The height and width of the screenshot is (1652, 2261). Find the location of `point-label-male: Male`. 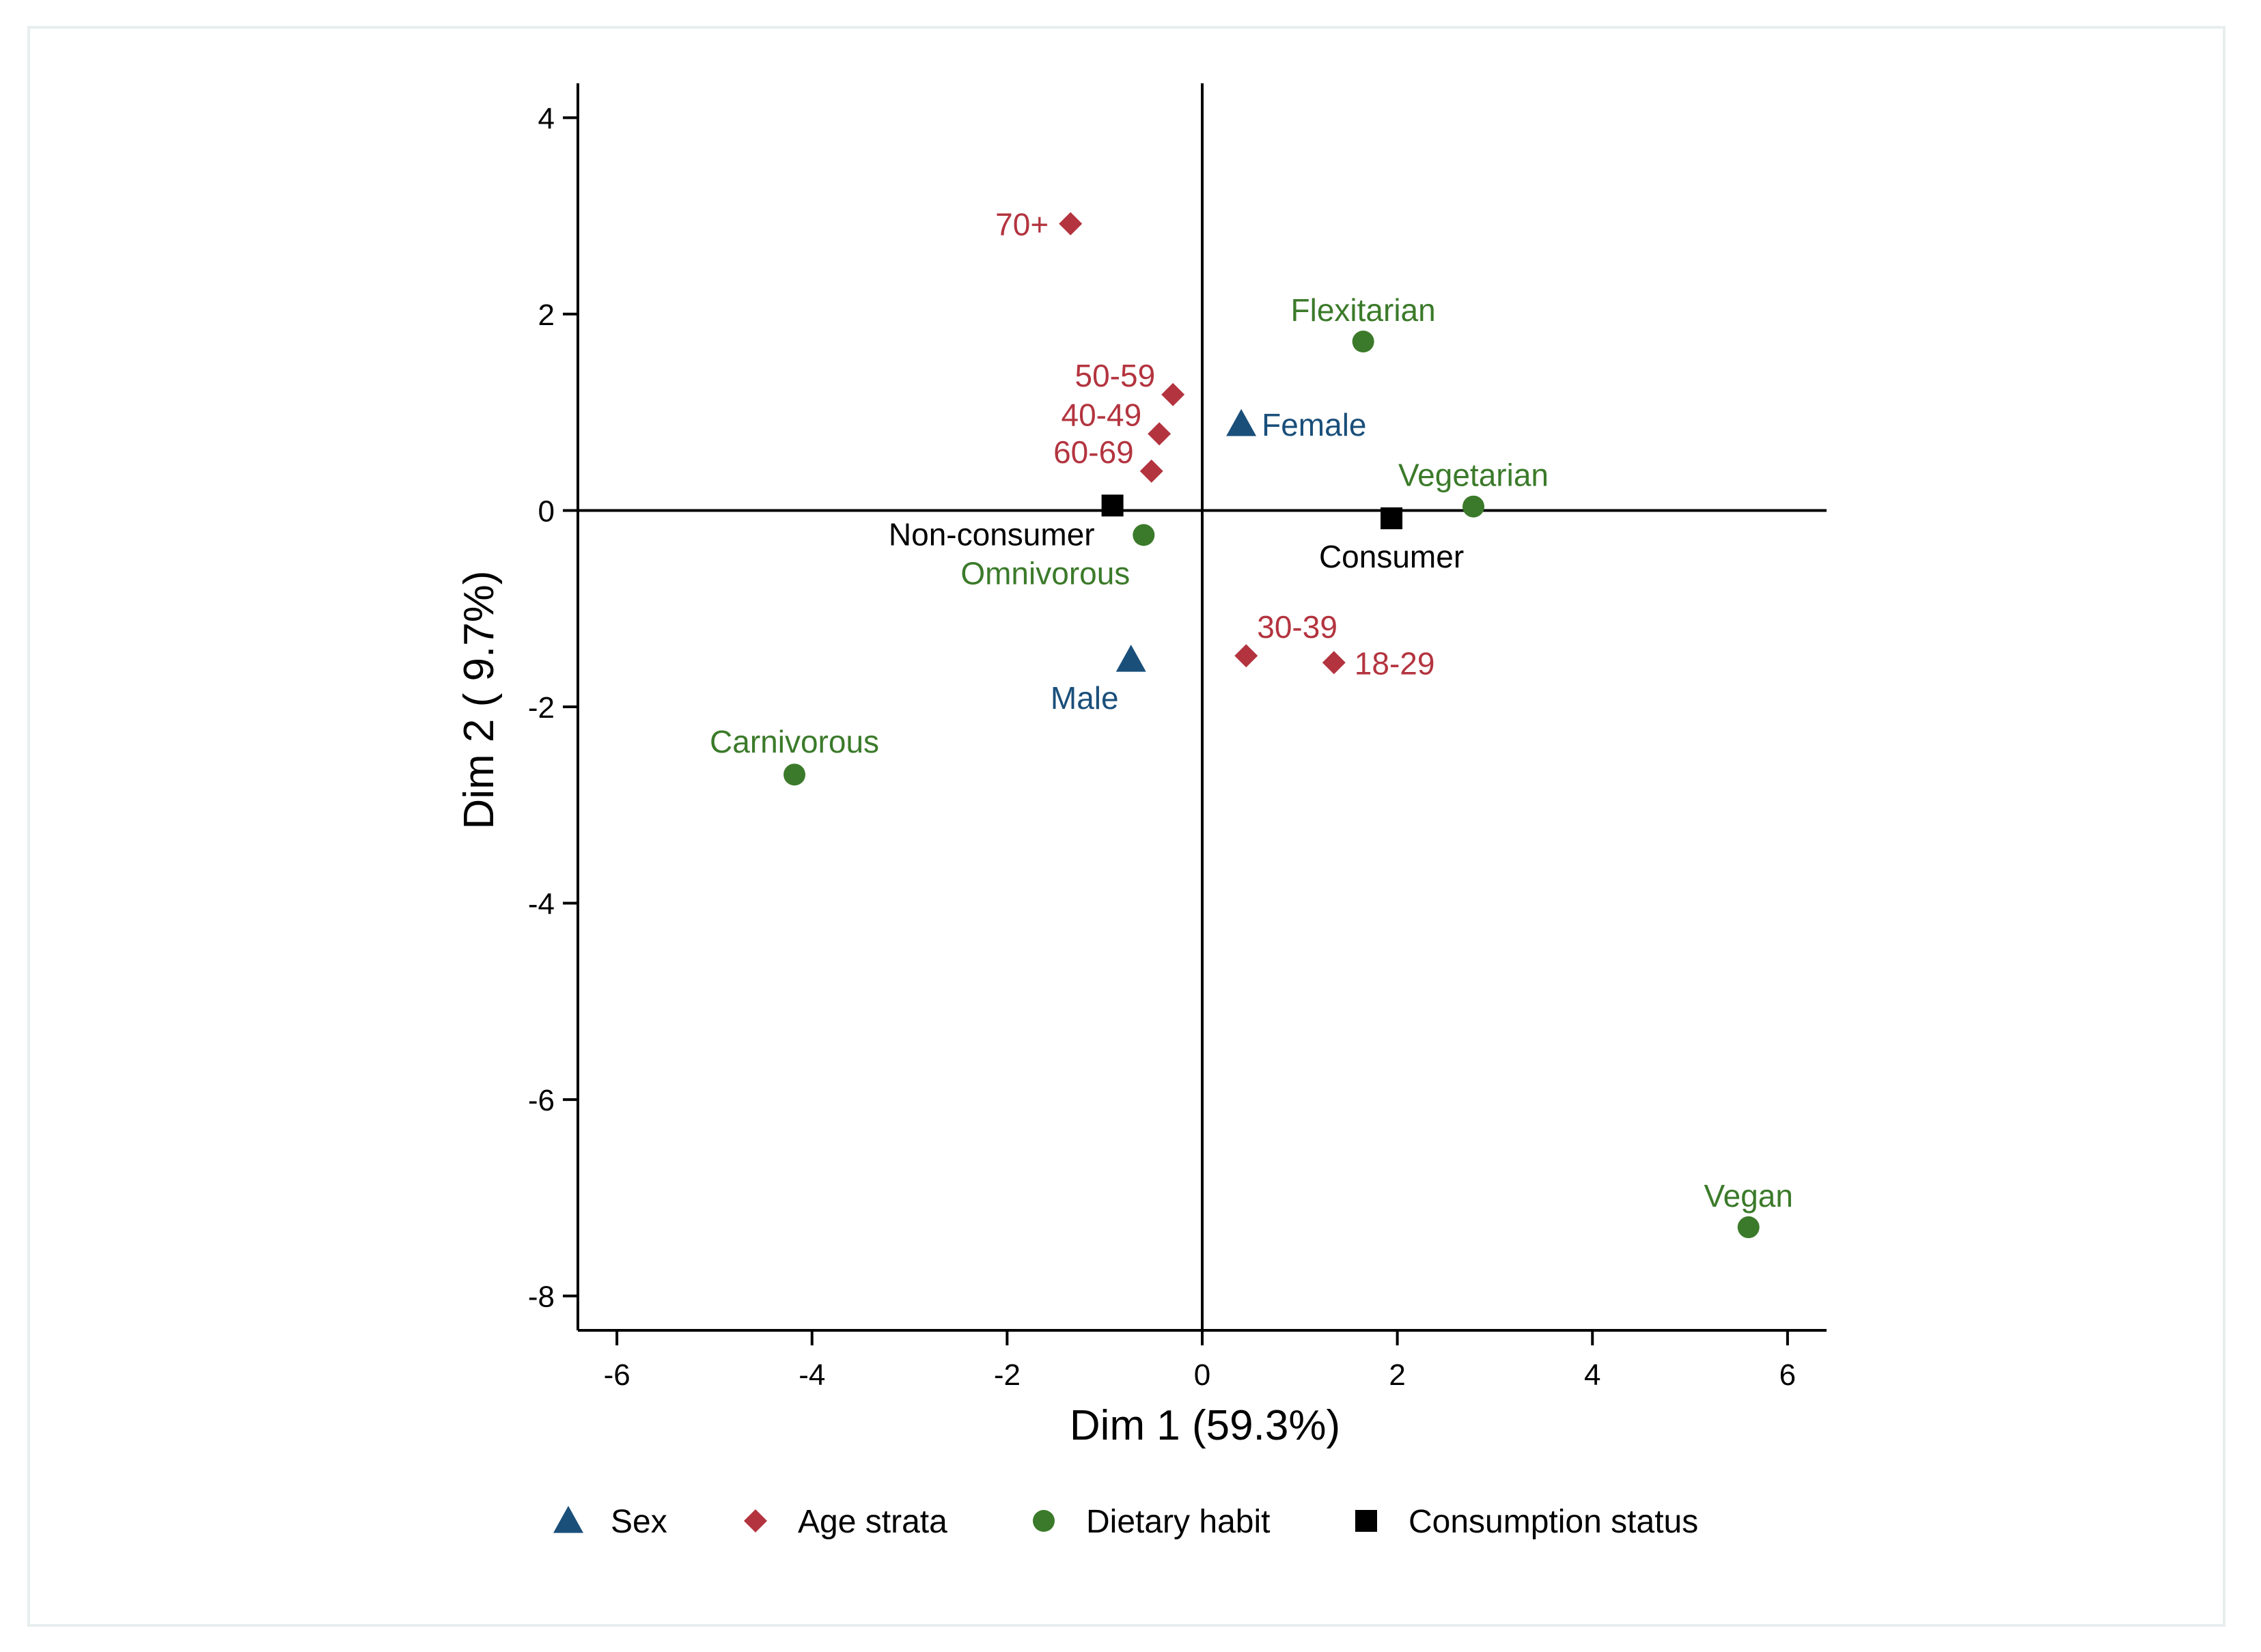

point-label-male: Male is located at coordinates (1085, 698).